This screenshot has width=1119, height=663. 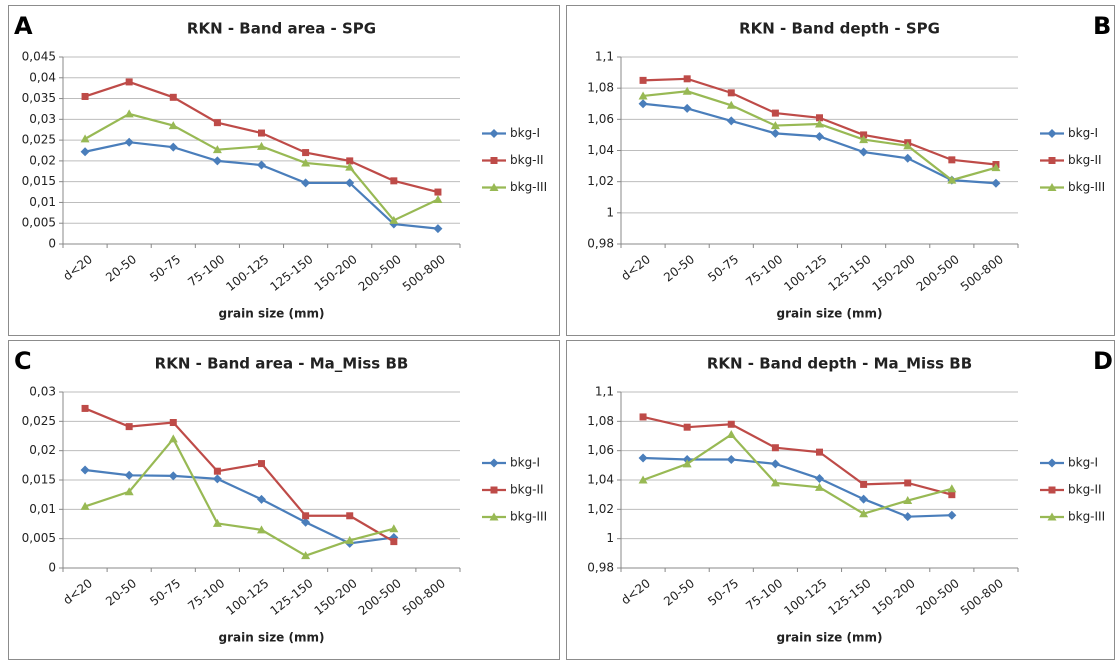 What do you see at coordinates (39, 223) in the screenshot?
I see `y-tick-label: 0,005` at bounding box center [39, 223].